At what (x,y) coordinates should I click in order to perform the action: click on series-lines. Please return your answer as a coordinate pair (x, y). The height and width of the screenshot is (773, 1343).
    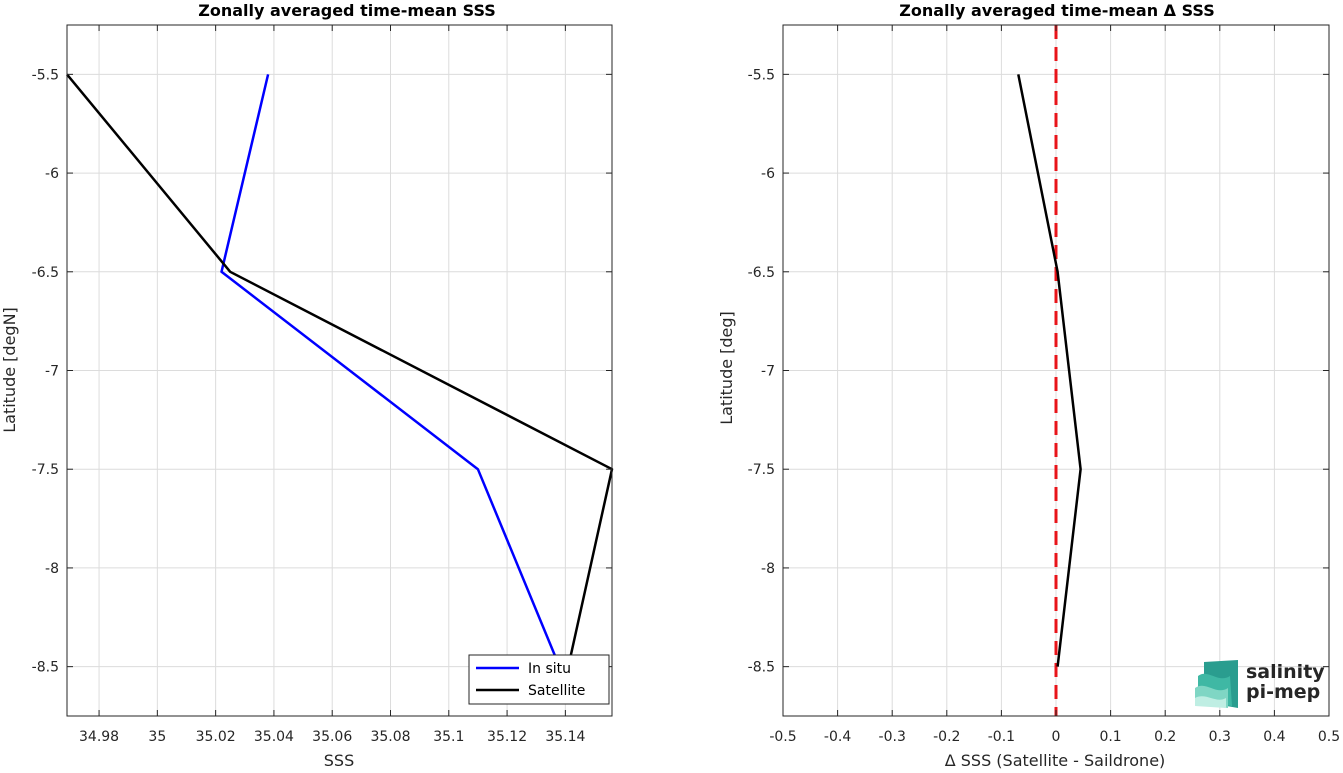
    Looking at the image, I should click on (1049, 370).